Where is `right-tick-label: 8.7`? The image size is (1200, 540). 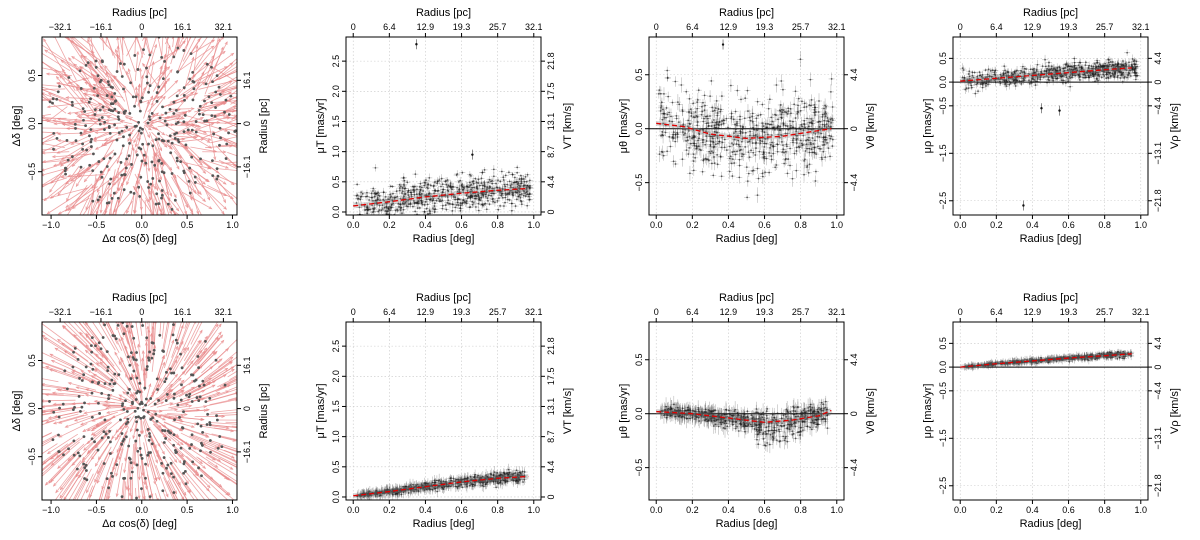 right-tick-label: 8.7 is located at coordinates (551, 151).